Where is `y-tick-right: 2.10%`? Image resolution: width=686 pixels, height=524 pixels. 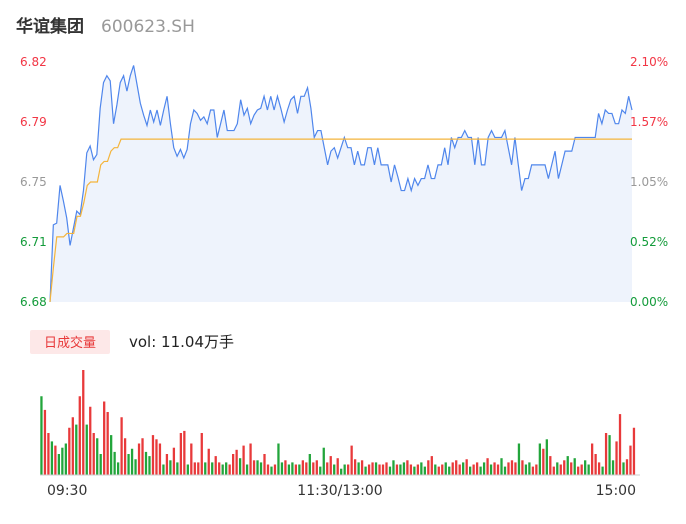 y-tick-right: 2.10% is located at coordinates (649, 62).